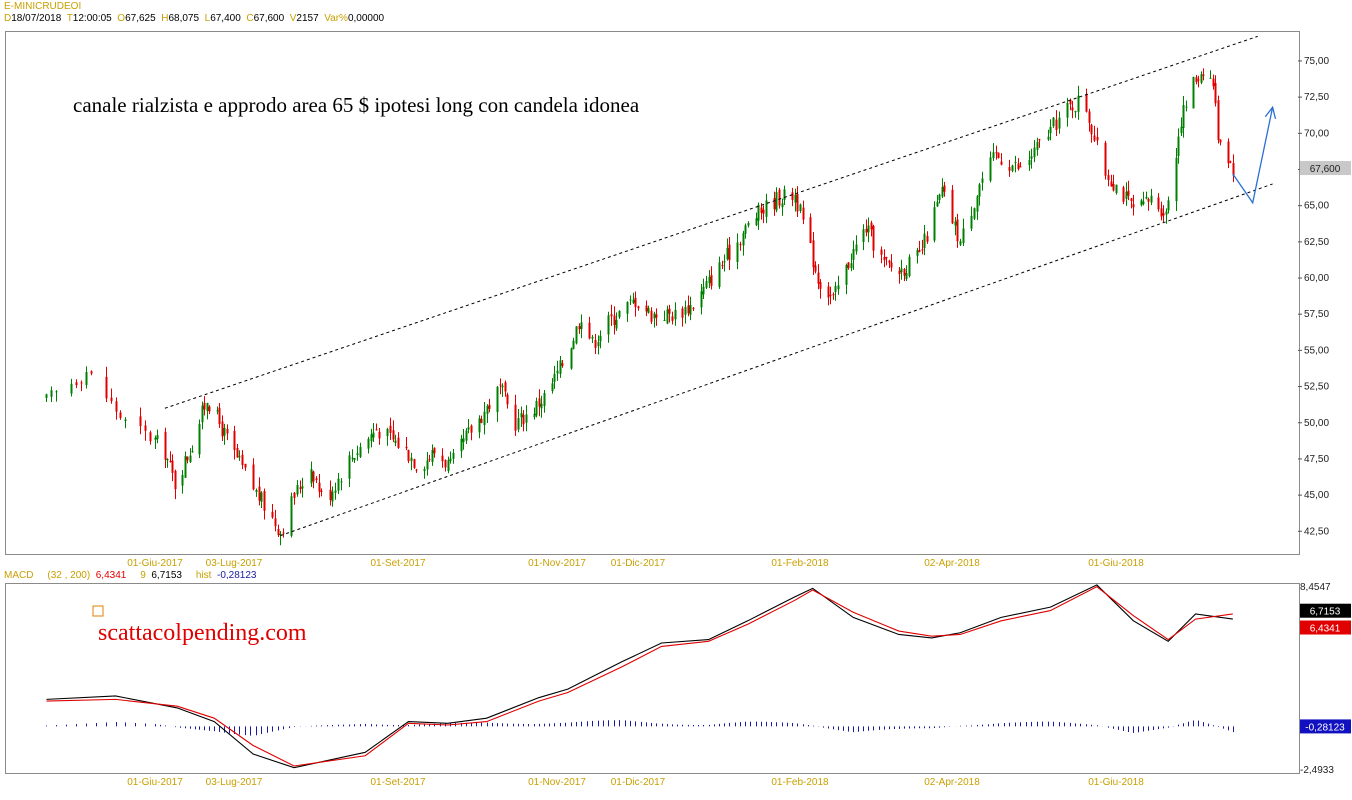 This screenshot has width=1352, height=800. Describe the element at coordinates (853, 254) in the screenshot. I see `candle-206-body` at that location.